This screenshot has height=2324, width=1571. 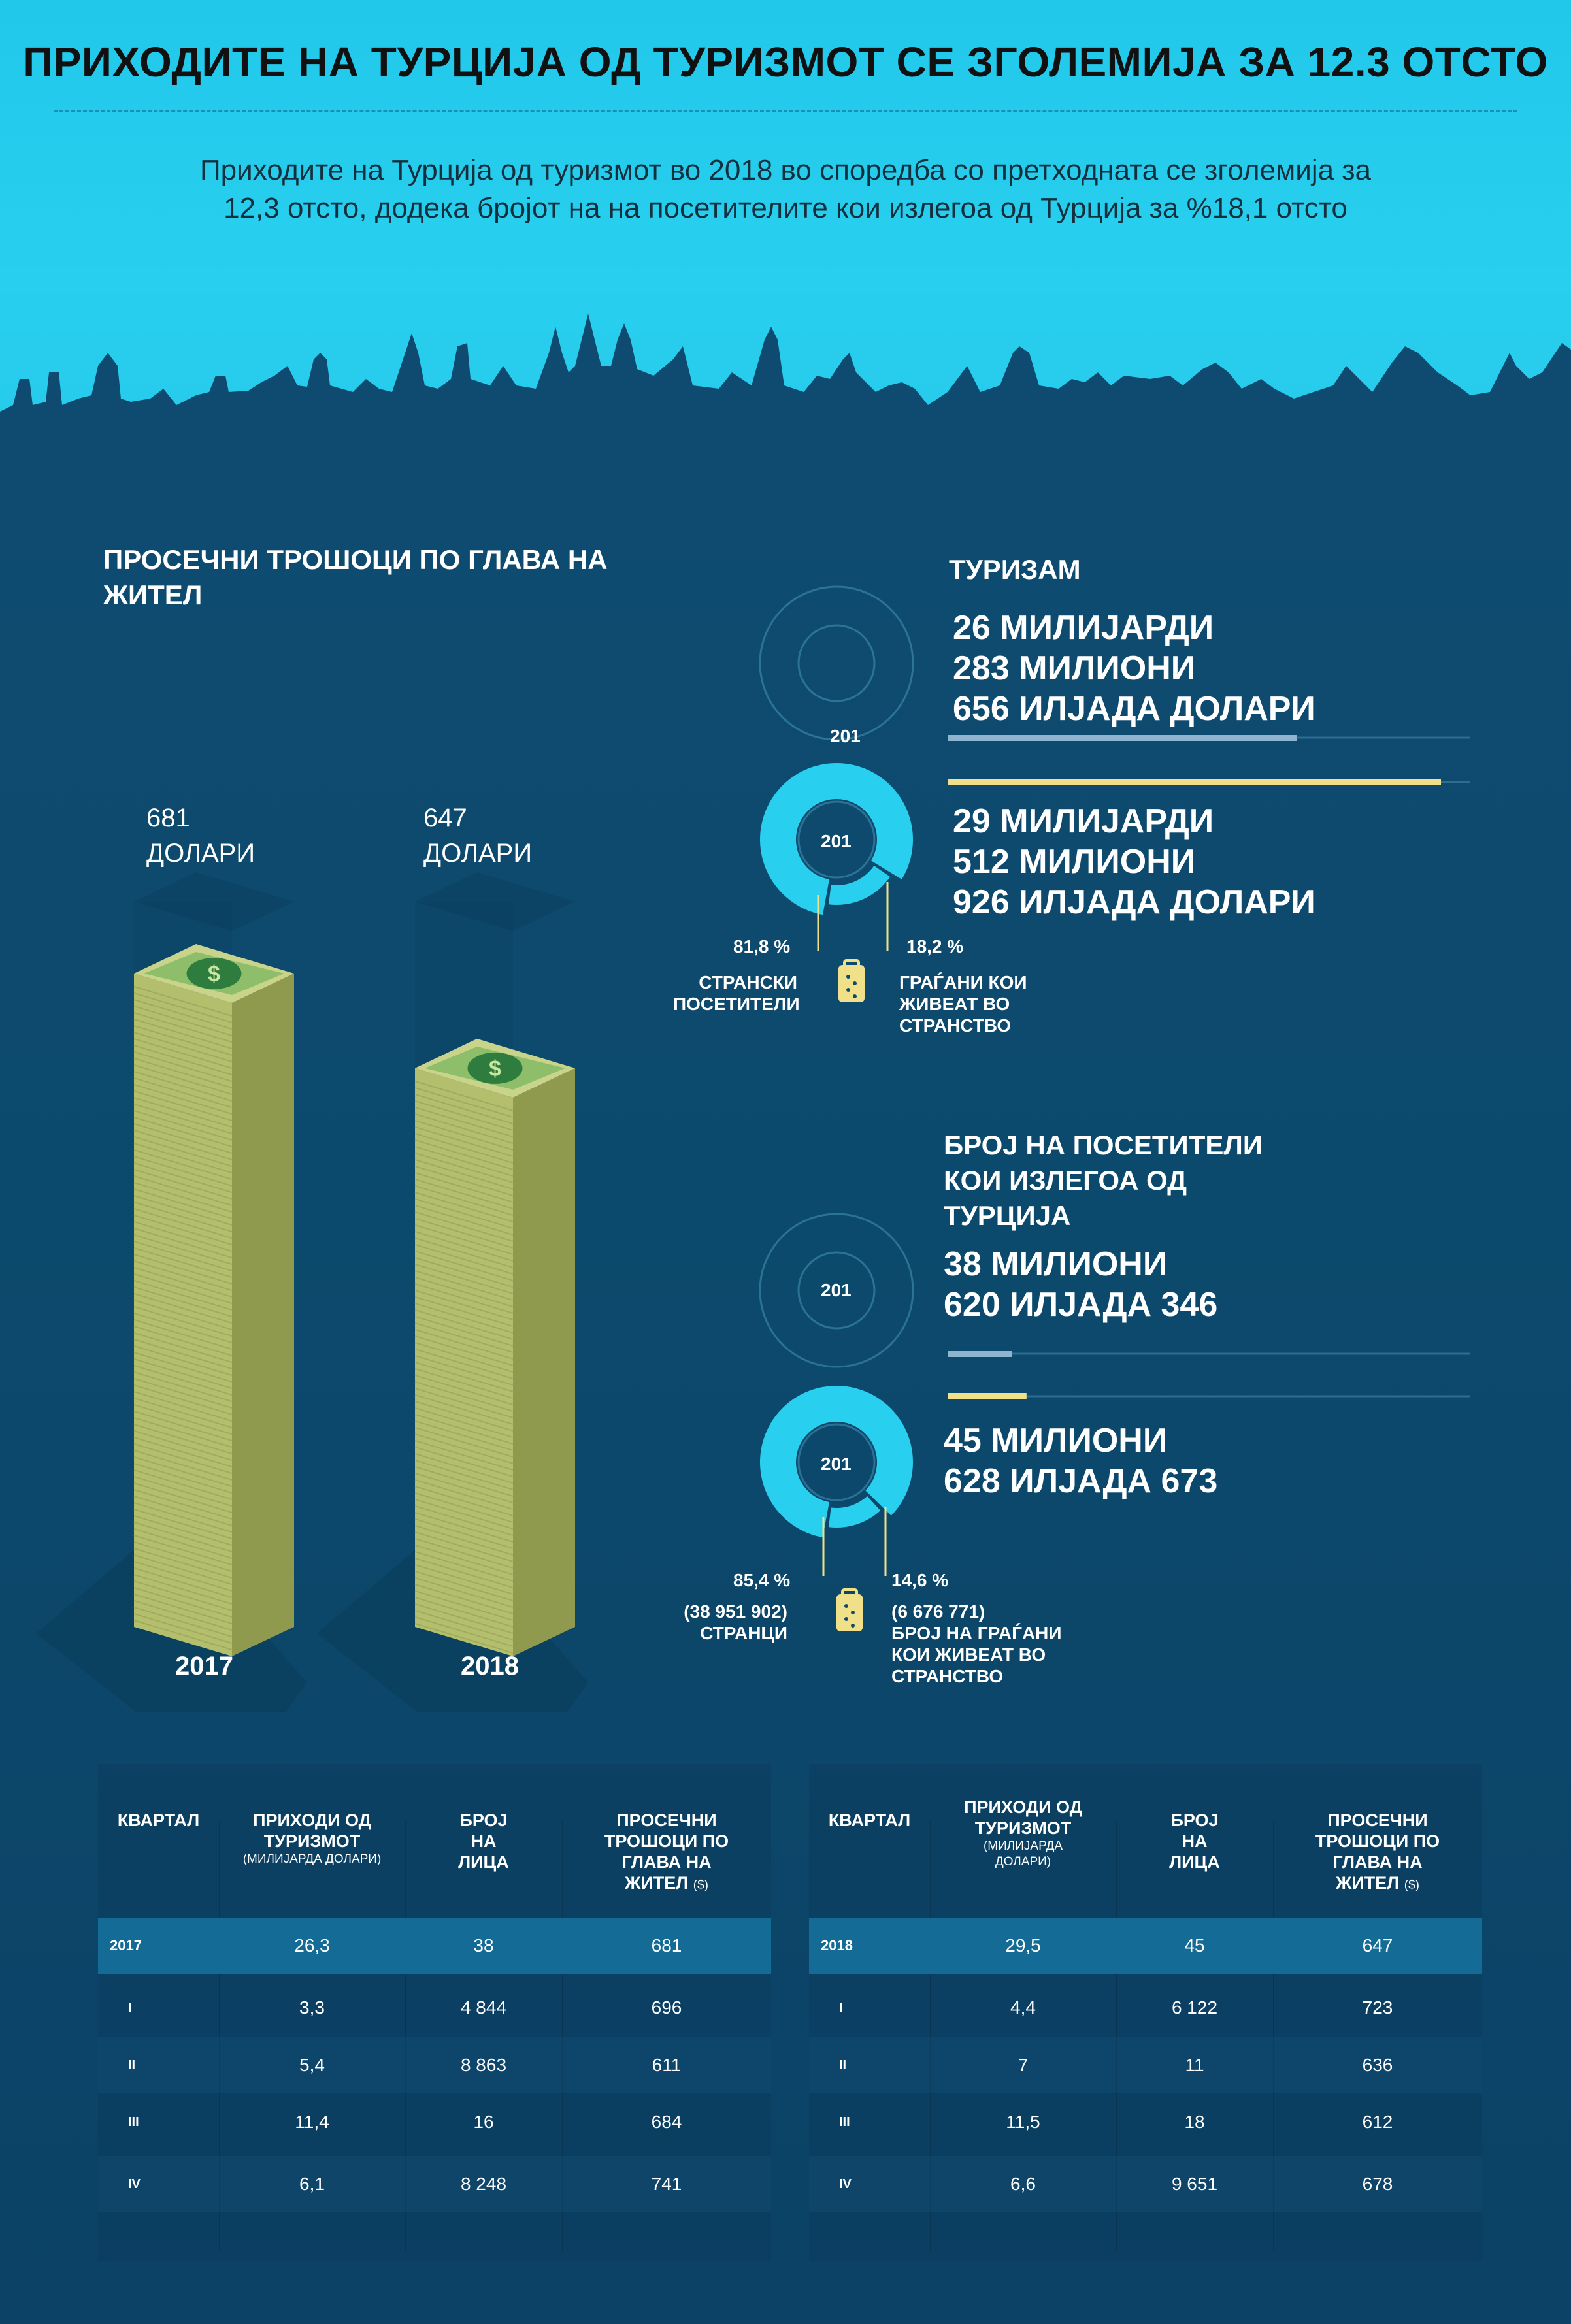 I want to click on table-cell-average: 612, so click(x=1377, y=2122).